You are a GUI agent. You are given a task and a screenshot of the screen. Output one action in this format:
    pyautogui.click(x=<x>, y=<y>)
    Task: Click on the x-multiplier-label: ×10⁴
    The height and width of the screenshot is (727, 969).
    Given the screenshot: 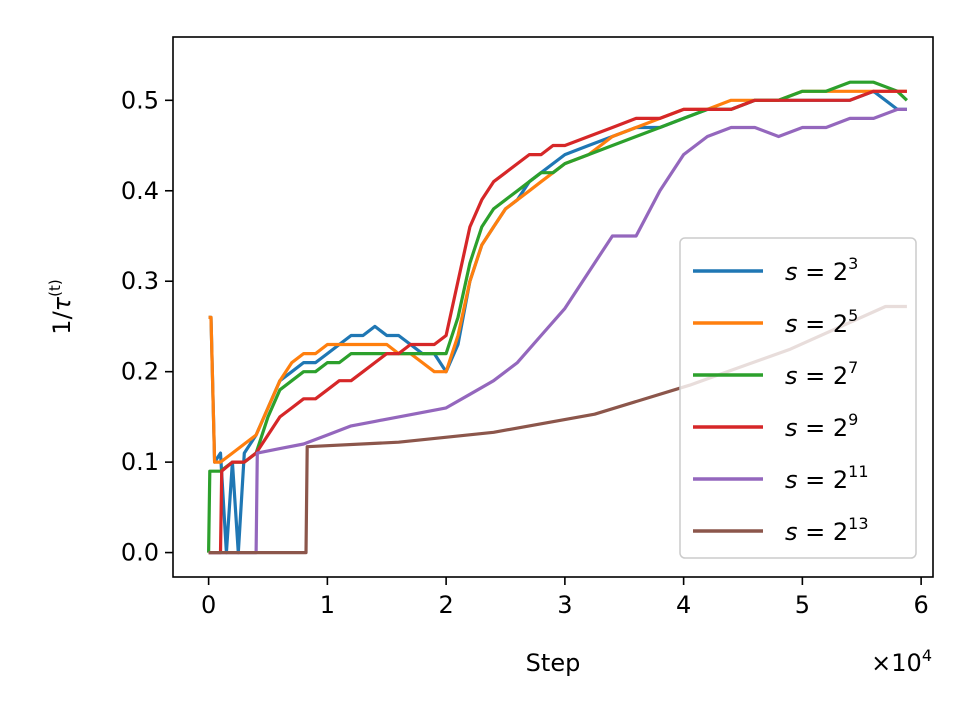 What is the action you would take?
    pyautogui.click(x=901, y=661)
    